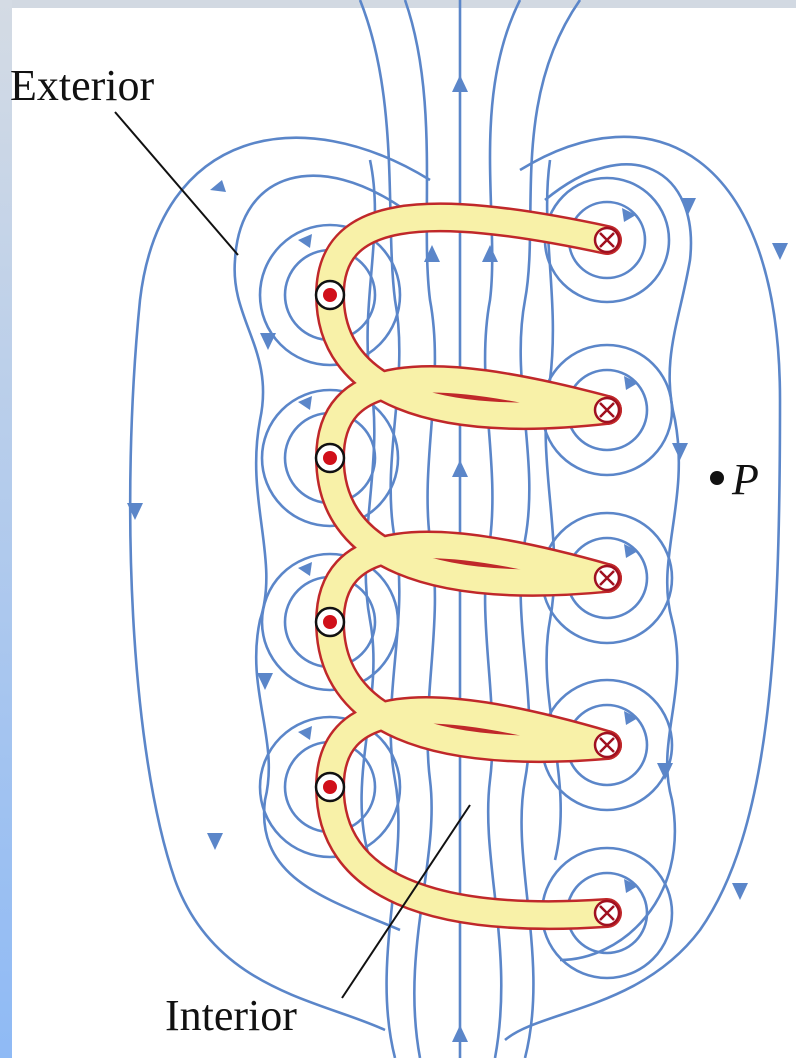 Image resolution: width=796 pixels, height=1058 pixels. What do you see at coordinates (406, 901) in the screenshot?
I see `interior-leader` at bounding box center [406, 901].